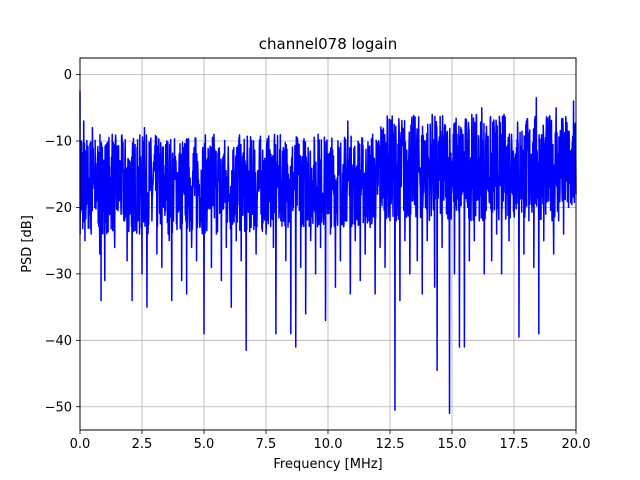 The width and height of the screenshot is (640, 480). What do you see at coordinates (58, 274) in the screenshot?
I see `y-tick-label: −30` at bounding box center [58, 274].